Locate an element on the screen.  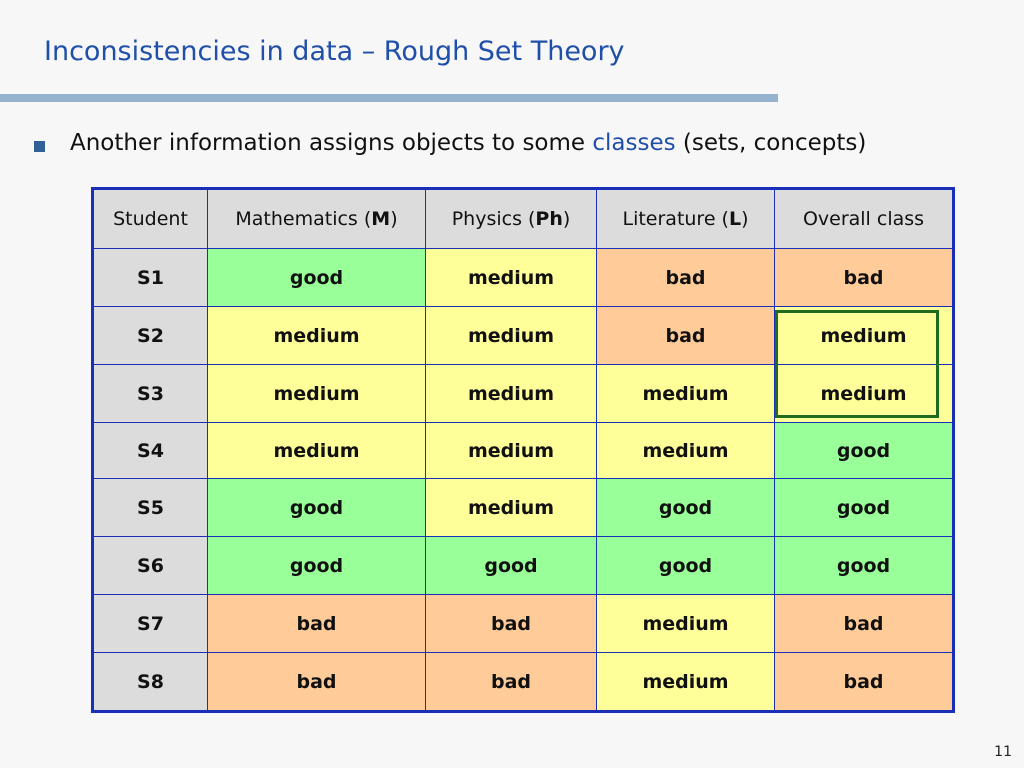
table-row: S3 medium medium medium medium is located at coordinates (523, 393).